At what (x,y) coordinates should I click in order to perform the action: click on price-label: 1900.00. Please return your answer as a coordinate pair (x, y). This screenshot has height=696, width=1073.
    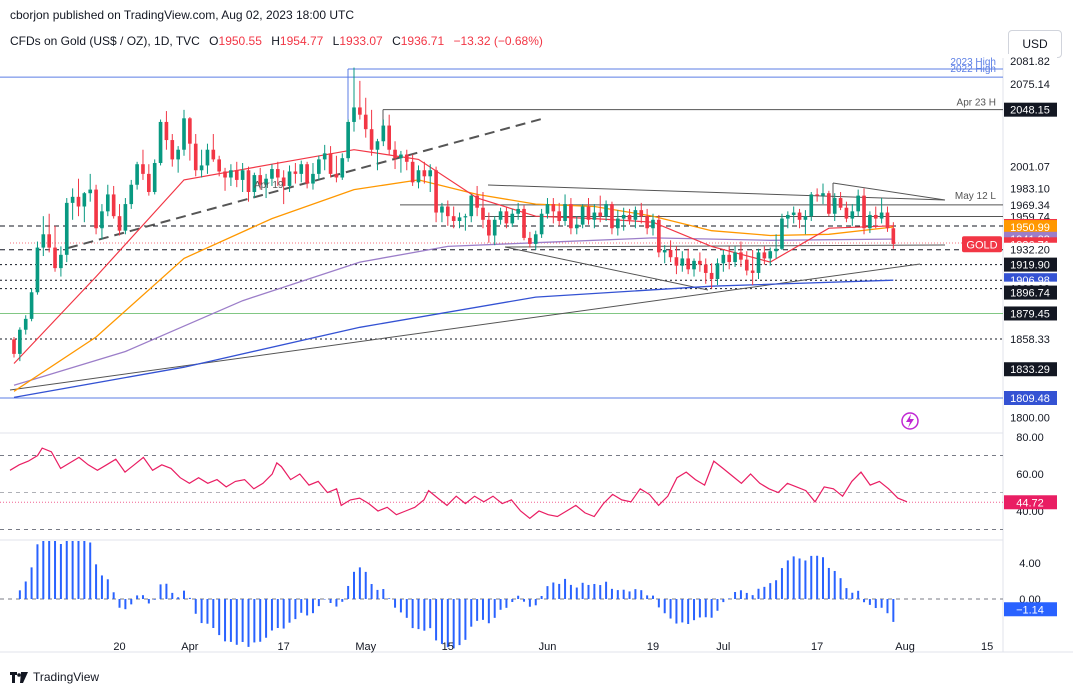
    Looking at the image, I should click on (1030, 288).